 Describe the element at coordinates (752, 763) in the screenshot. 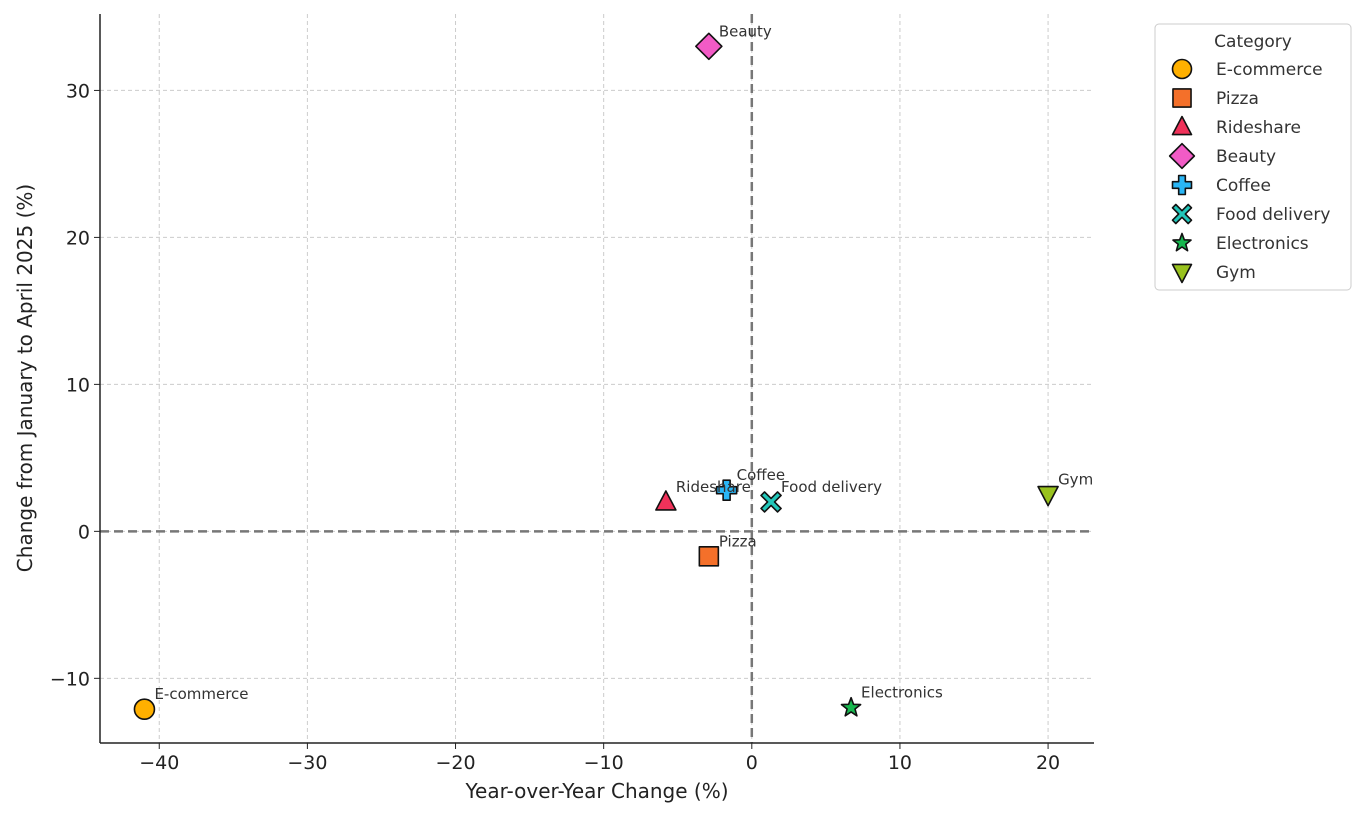

I see `x-tick-label: 0` at that location.